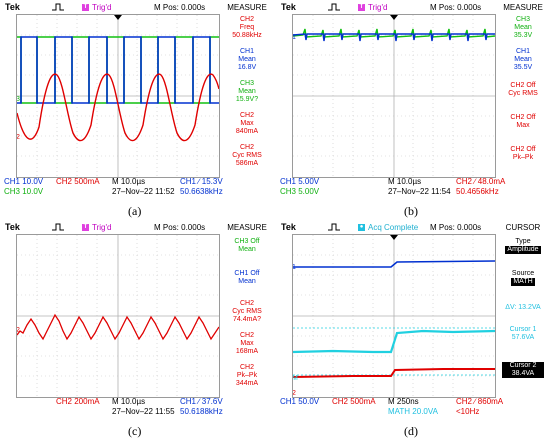 Image resolution: width=550 pixels, height=444 pixels. Describe the element at coordinates (288, 7) in the screenshot. I see `brand-label: Tek` at that location.